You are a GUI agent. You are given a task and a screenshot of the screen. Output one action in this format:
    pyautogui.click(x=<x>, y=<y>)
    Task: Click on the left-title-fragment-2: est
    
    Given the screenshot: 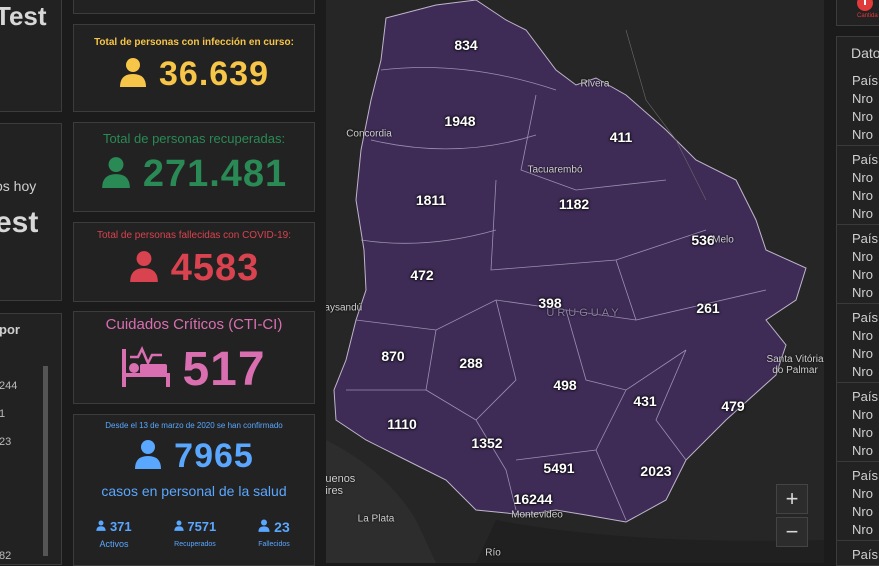 What is the action you would take?
    pyautogui.click(x=19, y=222)
    